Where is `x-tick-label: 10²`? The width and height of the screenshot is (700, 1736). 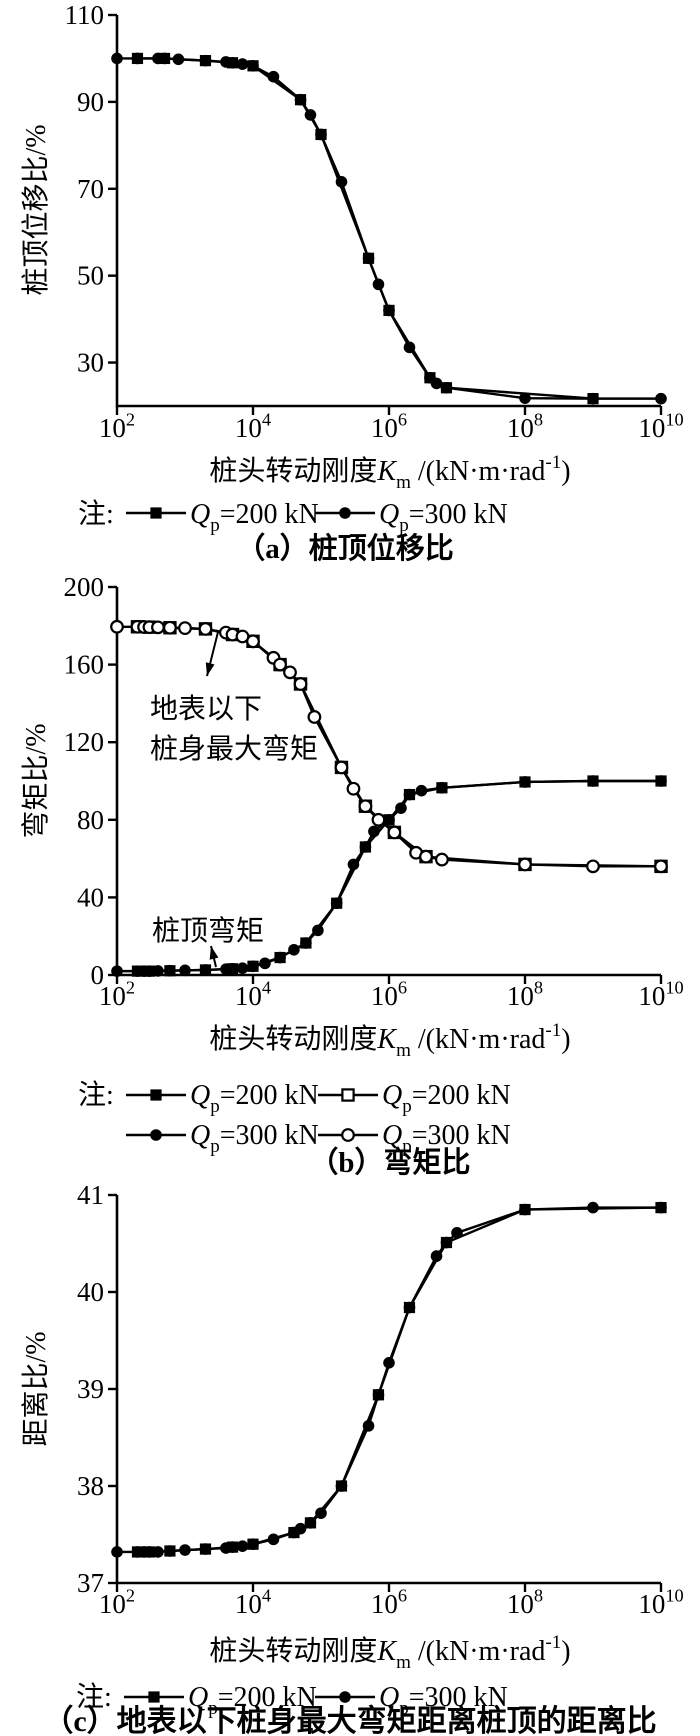
x-tick-label: 10² is located at coordinates (117, 426).